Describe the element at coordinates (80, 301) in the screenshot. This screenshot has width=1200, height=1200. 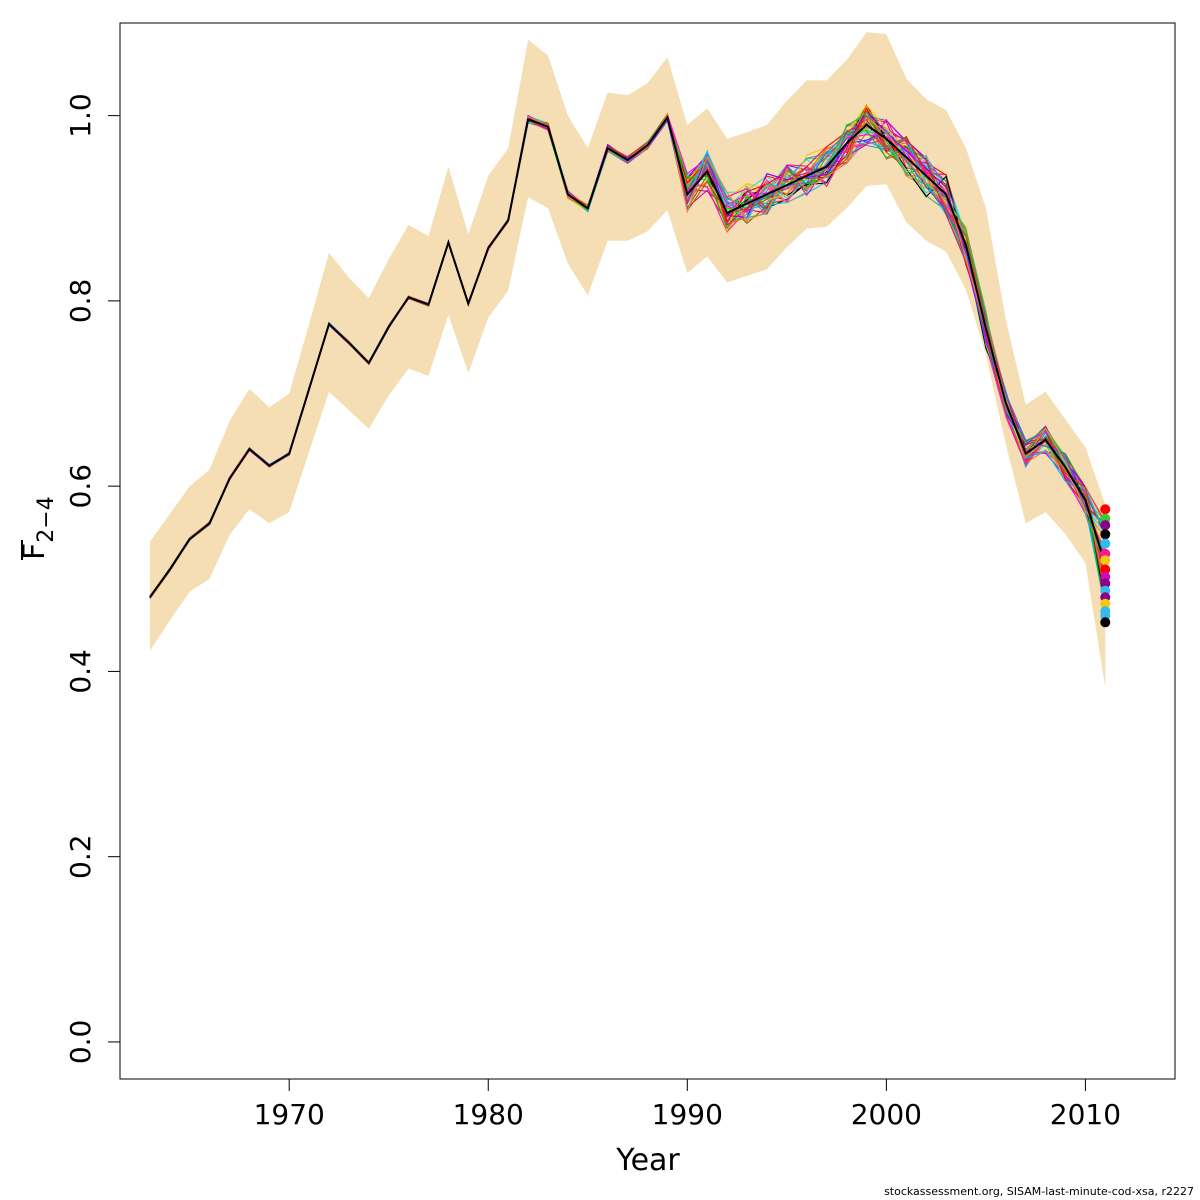
I see `y-tick-label: 0.8` at that location.